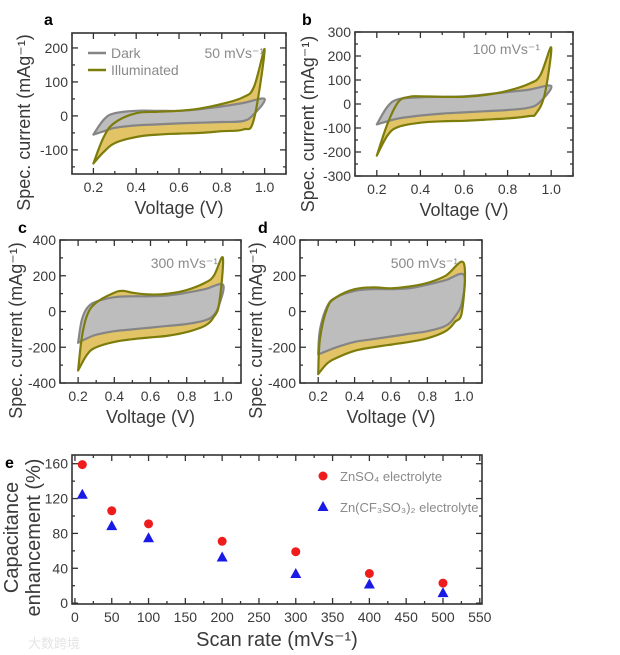 The height and width of the screenshot is (655, 620). I want to click on x-tick-label: 550, so click(480, 617).